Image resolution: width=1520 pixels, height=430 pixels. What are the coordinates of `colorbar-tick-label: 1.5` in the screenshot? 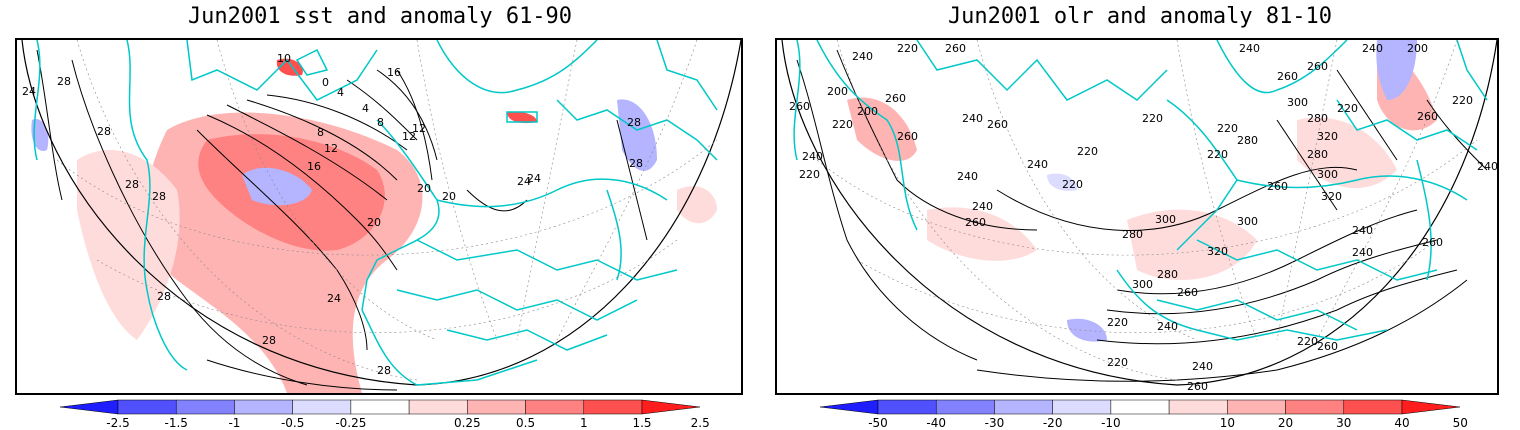 It's located at (642, 423).